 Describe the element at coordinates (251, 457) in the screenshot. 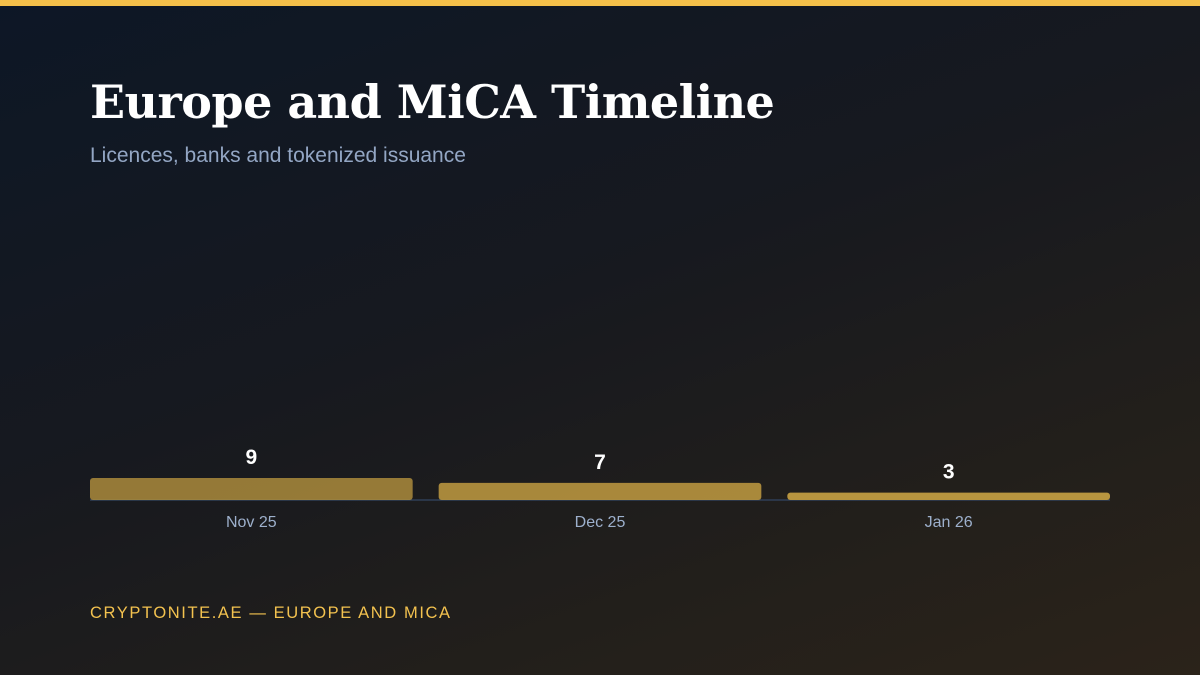

I see `data-label: 9` at that location.